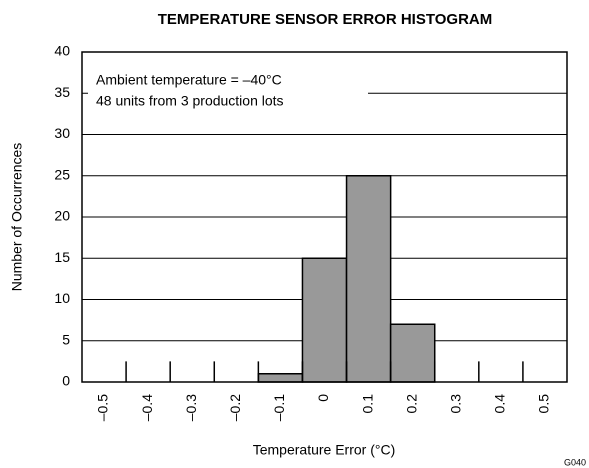 This screenshot has height=468, width=589. I want to click on footnote: G040, so click(575, 462).